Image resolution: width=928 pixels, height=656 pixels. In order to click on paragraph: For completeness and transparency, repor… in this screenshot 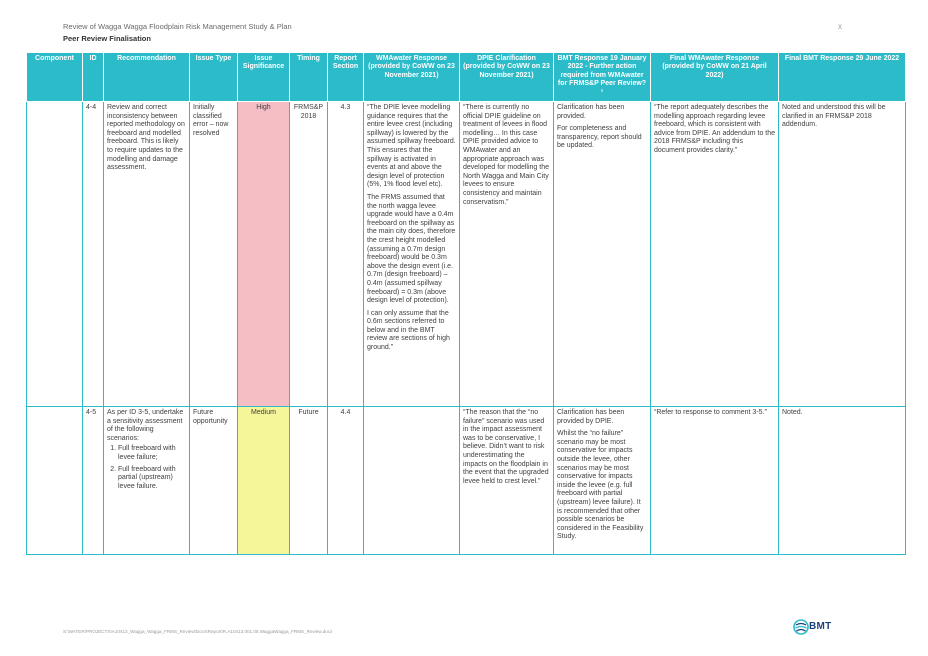, I will do `click(599, 137)`.